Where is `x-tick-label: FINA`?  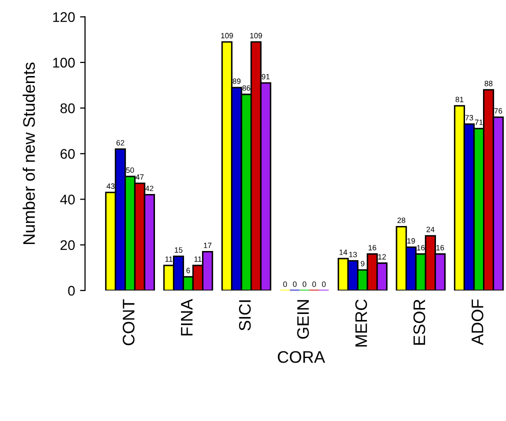 x-tick-label: FINA is located at coordinates (186, 317).